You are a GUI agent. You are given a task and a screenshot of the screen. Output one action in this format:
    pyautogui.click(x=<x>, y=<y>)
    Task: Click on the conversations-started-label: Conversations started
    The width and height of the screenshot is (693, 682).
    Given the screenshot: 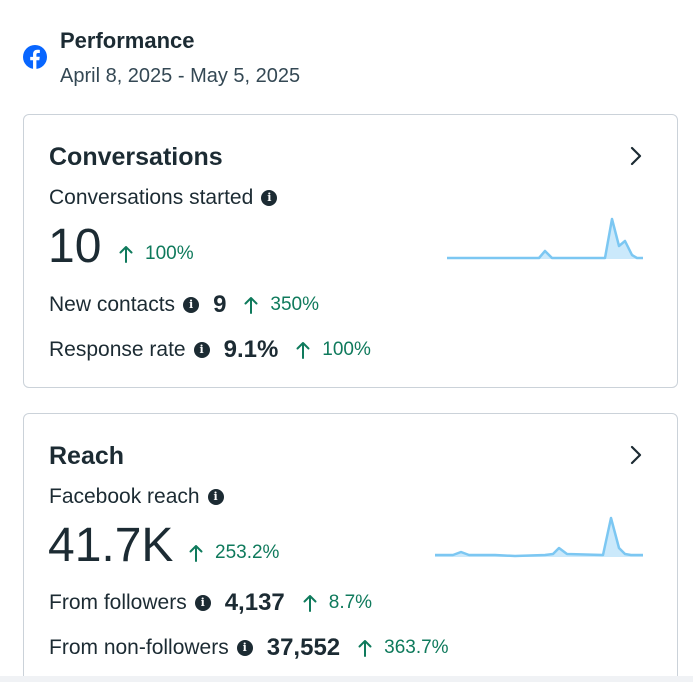 What is the action you would take?
    pyautogui.click(x=151, y=197)
    